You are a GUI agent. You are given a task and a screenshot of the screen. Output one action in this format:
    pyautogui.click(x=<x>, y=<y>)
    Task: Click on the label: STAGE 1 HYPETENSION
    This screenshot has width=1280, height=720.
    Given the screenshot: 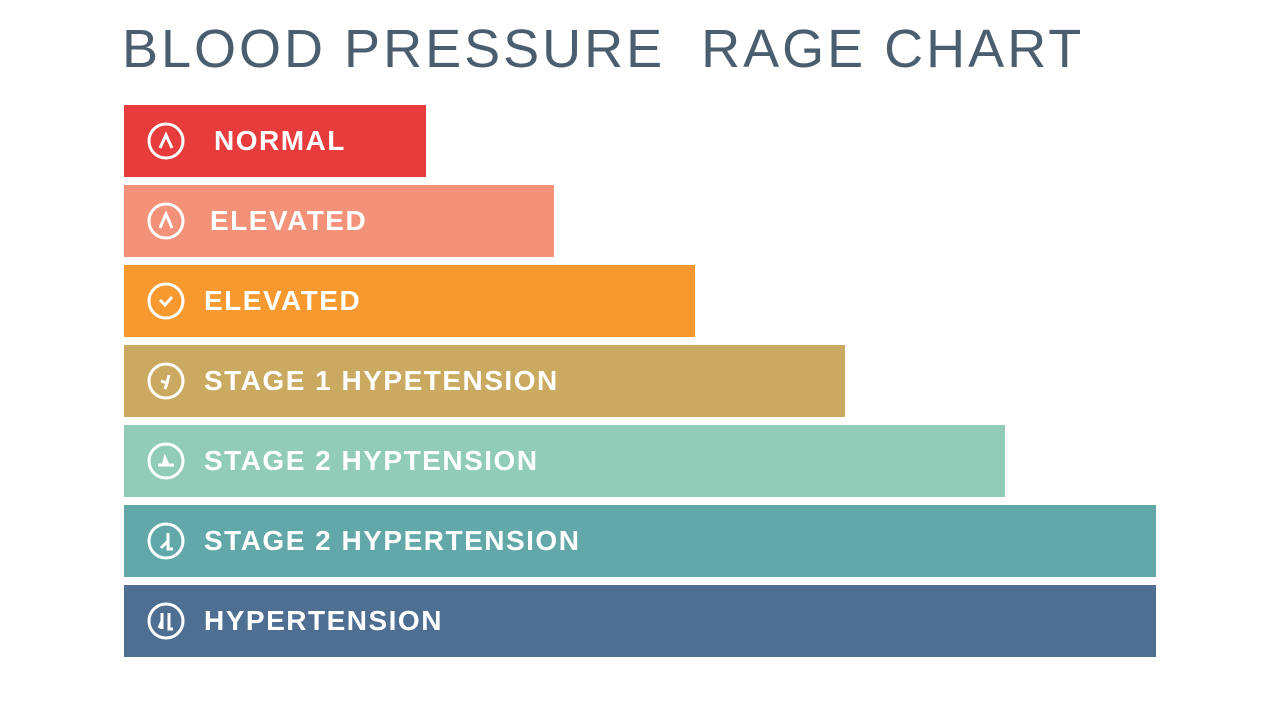 What is the action you would take?
    pyautogui.click(x=381, y=380)
    